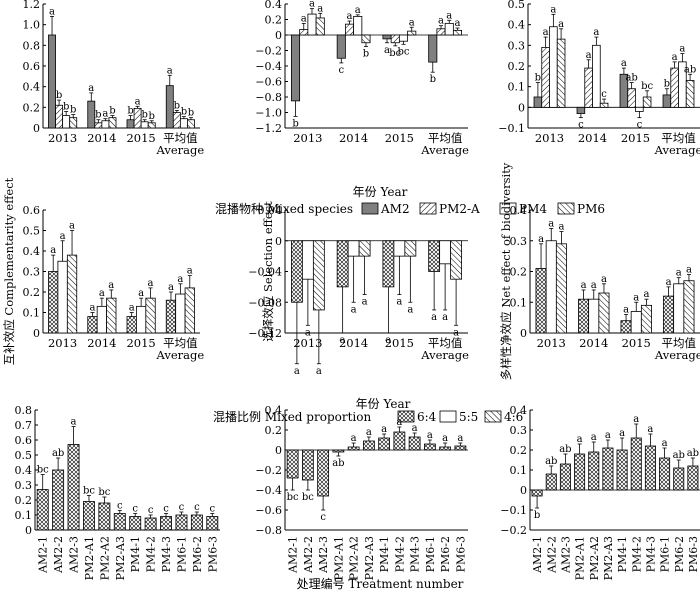  What do you see at coordinates (24, 410) in the screenshot?
I see `y-tick-label: 0.8` at bounding box center [24, 410].